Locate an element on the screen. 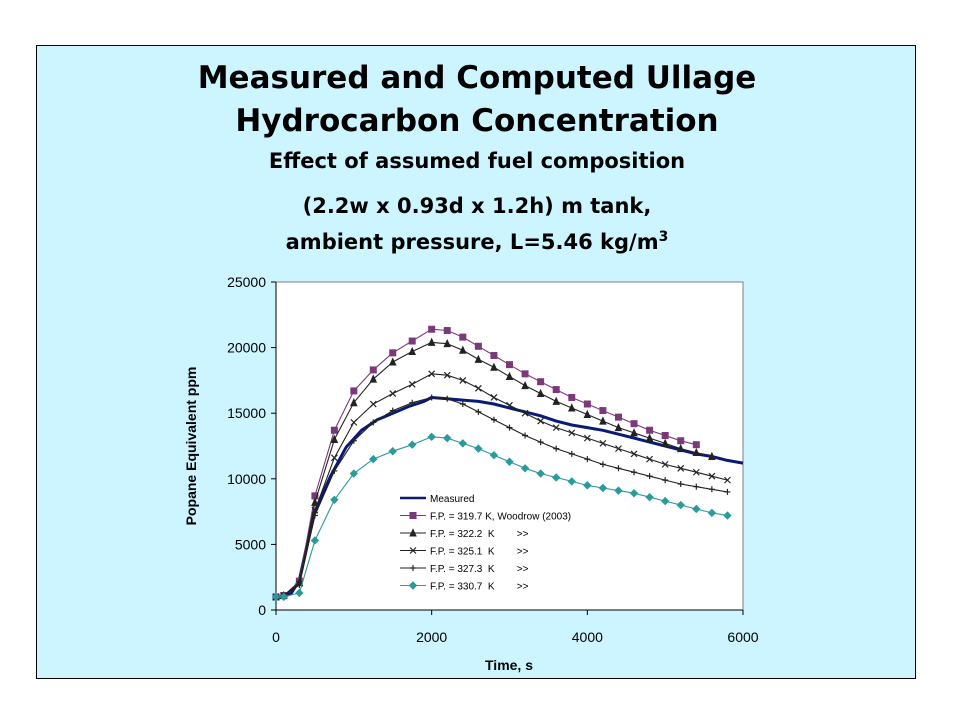 This screenshot has width=960, height=720. slide-title-line2: Hydrocarbon Concentration is located at coordinates (477, 121).